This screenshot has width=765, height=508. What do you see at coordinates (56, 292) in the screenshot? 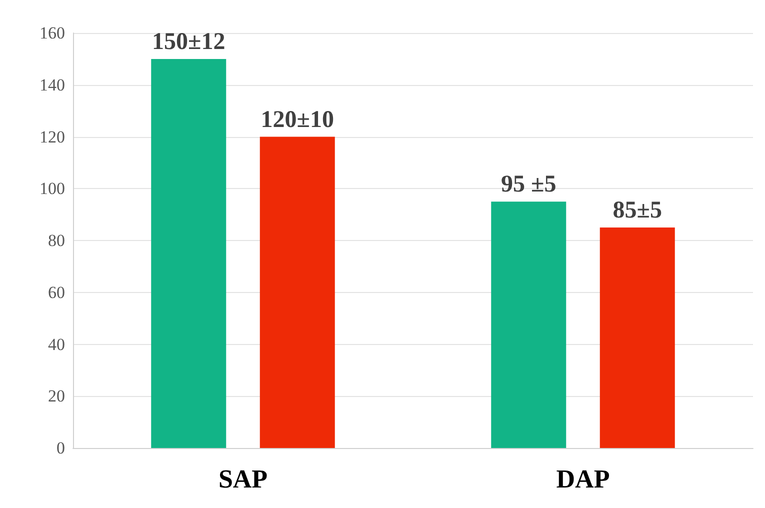
I see `y-tick-label: 60` at bounding box center [56, 292].